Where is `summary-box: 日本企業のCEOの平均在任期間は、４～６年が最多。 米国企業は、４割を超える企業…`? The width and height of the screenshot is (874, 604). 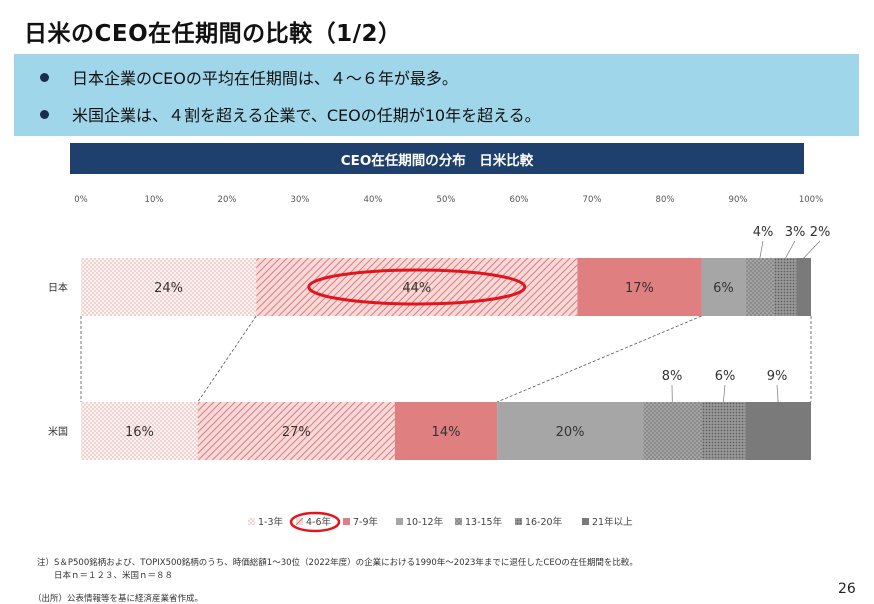 summary-box: 日本企業のCEOの平均在任期間は、４～６年が最多。 米国企業は、４割を超える企業… is located at coordinates (436, 95).